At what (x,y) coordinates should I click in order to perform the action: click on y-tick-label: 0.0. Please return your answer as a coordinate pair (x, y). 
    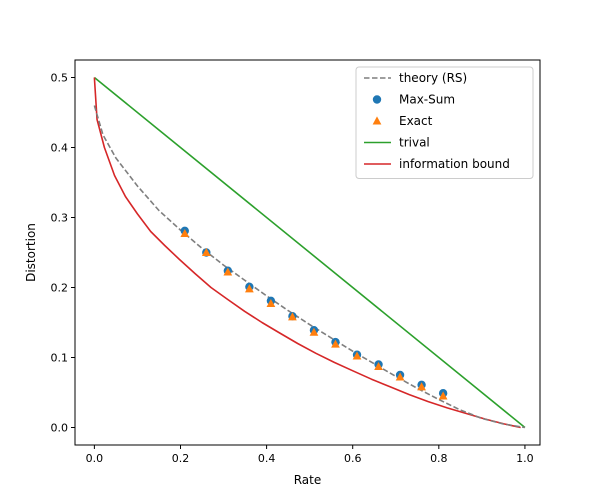
    Looking at the image, I should click on (60, 428).